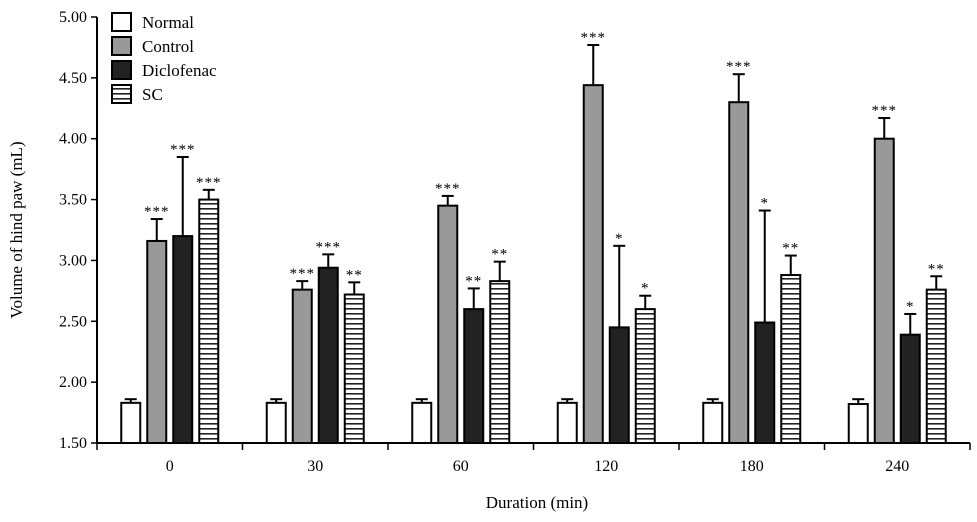  Describe the element at coordinates (461, 466) in the screenshot. I see `x-tick-label: 60` at that location.